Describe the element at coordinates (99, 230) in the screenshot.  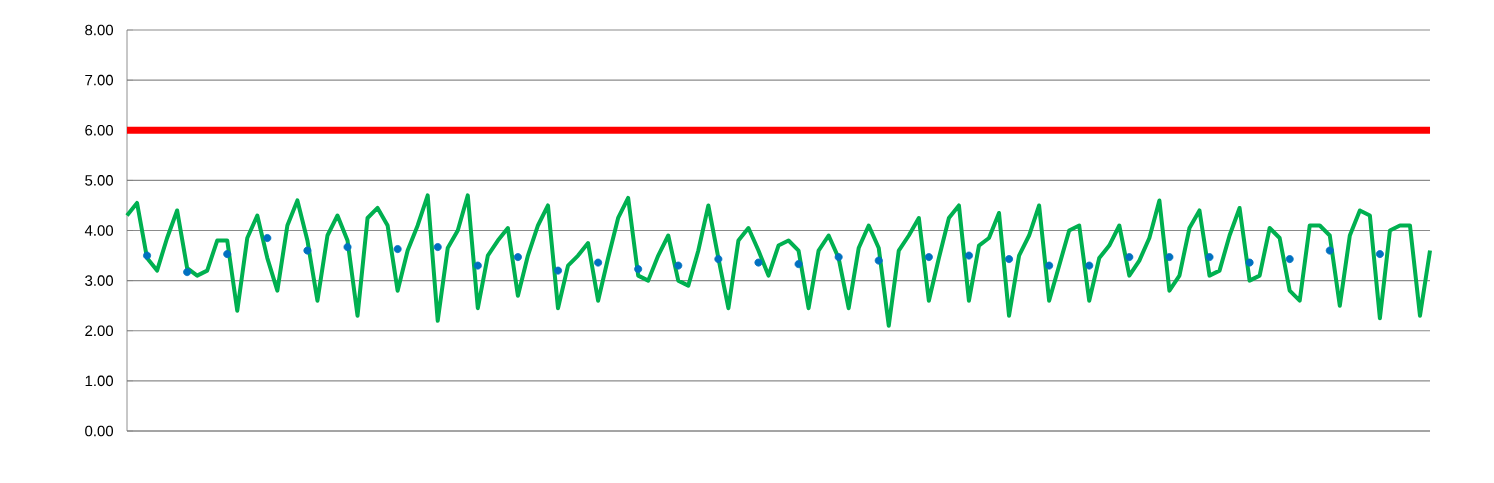
I see `y-tick-label: 4.00` at that location.